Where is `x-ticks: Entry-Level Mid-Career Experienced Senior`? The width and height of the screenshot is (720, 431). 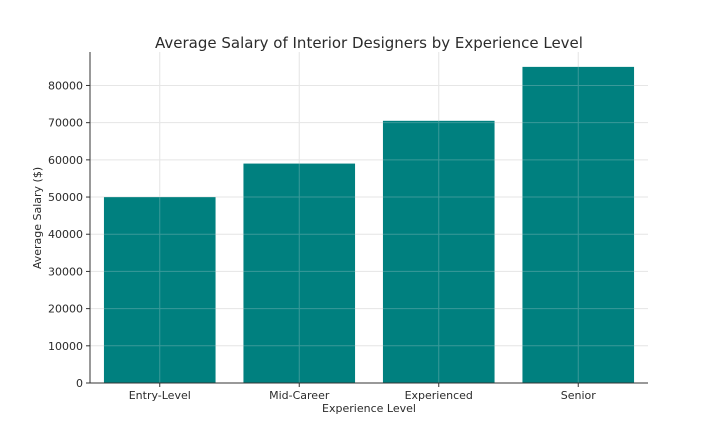
x-ticks: Entry-Level Mid-Career Experienced Senior is located at coordinates (363, 392).